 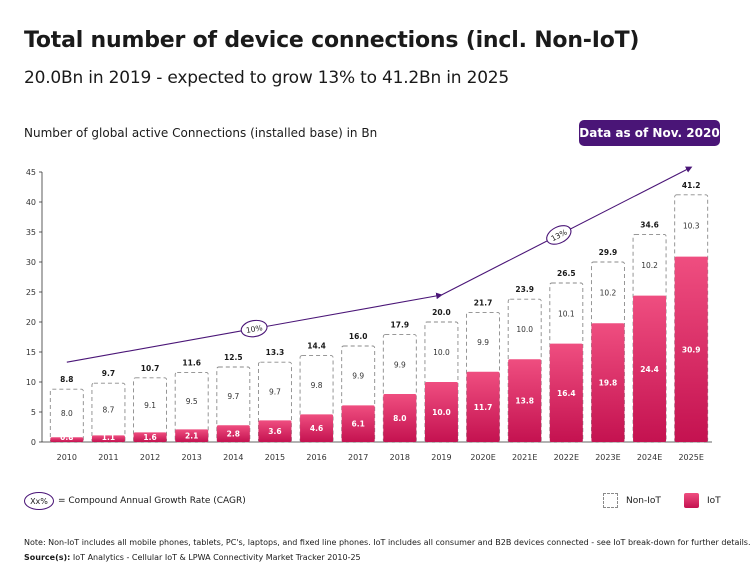 I want to click on total-value-label: 10.7, so click(x=150, y=368).